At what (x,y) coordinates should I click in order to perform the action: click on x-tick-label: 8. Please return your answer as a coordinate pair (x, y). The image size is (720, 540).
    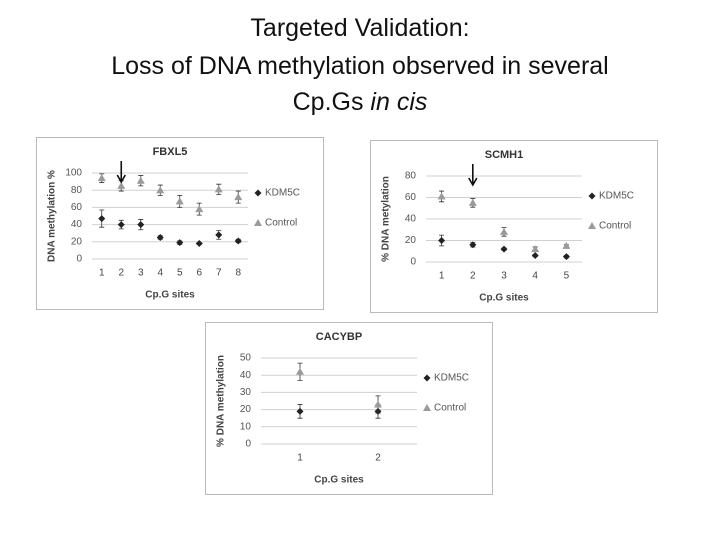
    Looking at the image, I should click on (238, 273).